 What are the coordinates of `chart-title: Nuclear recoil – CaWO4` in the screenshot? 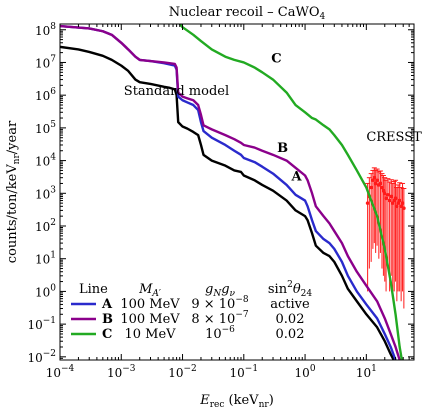 It's located at (247, 13).